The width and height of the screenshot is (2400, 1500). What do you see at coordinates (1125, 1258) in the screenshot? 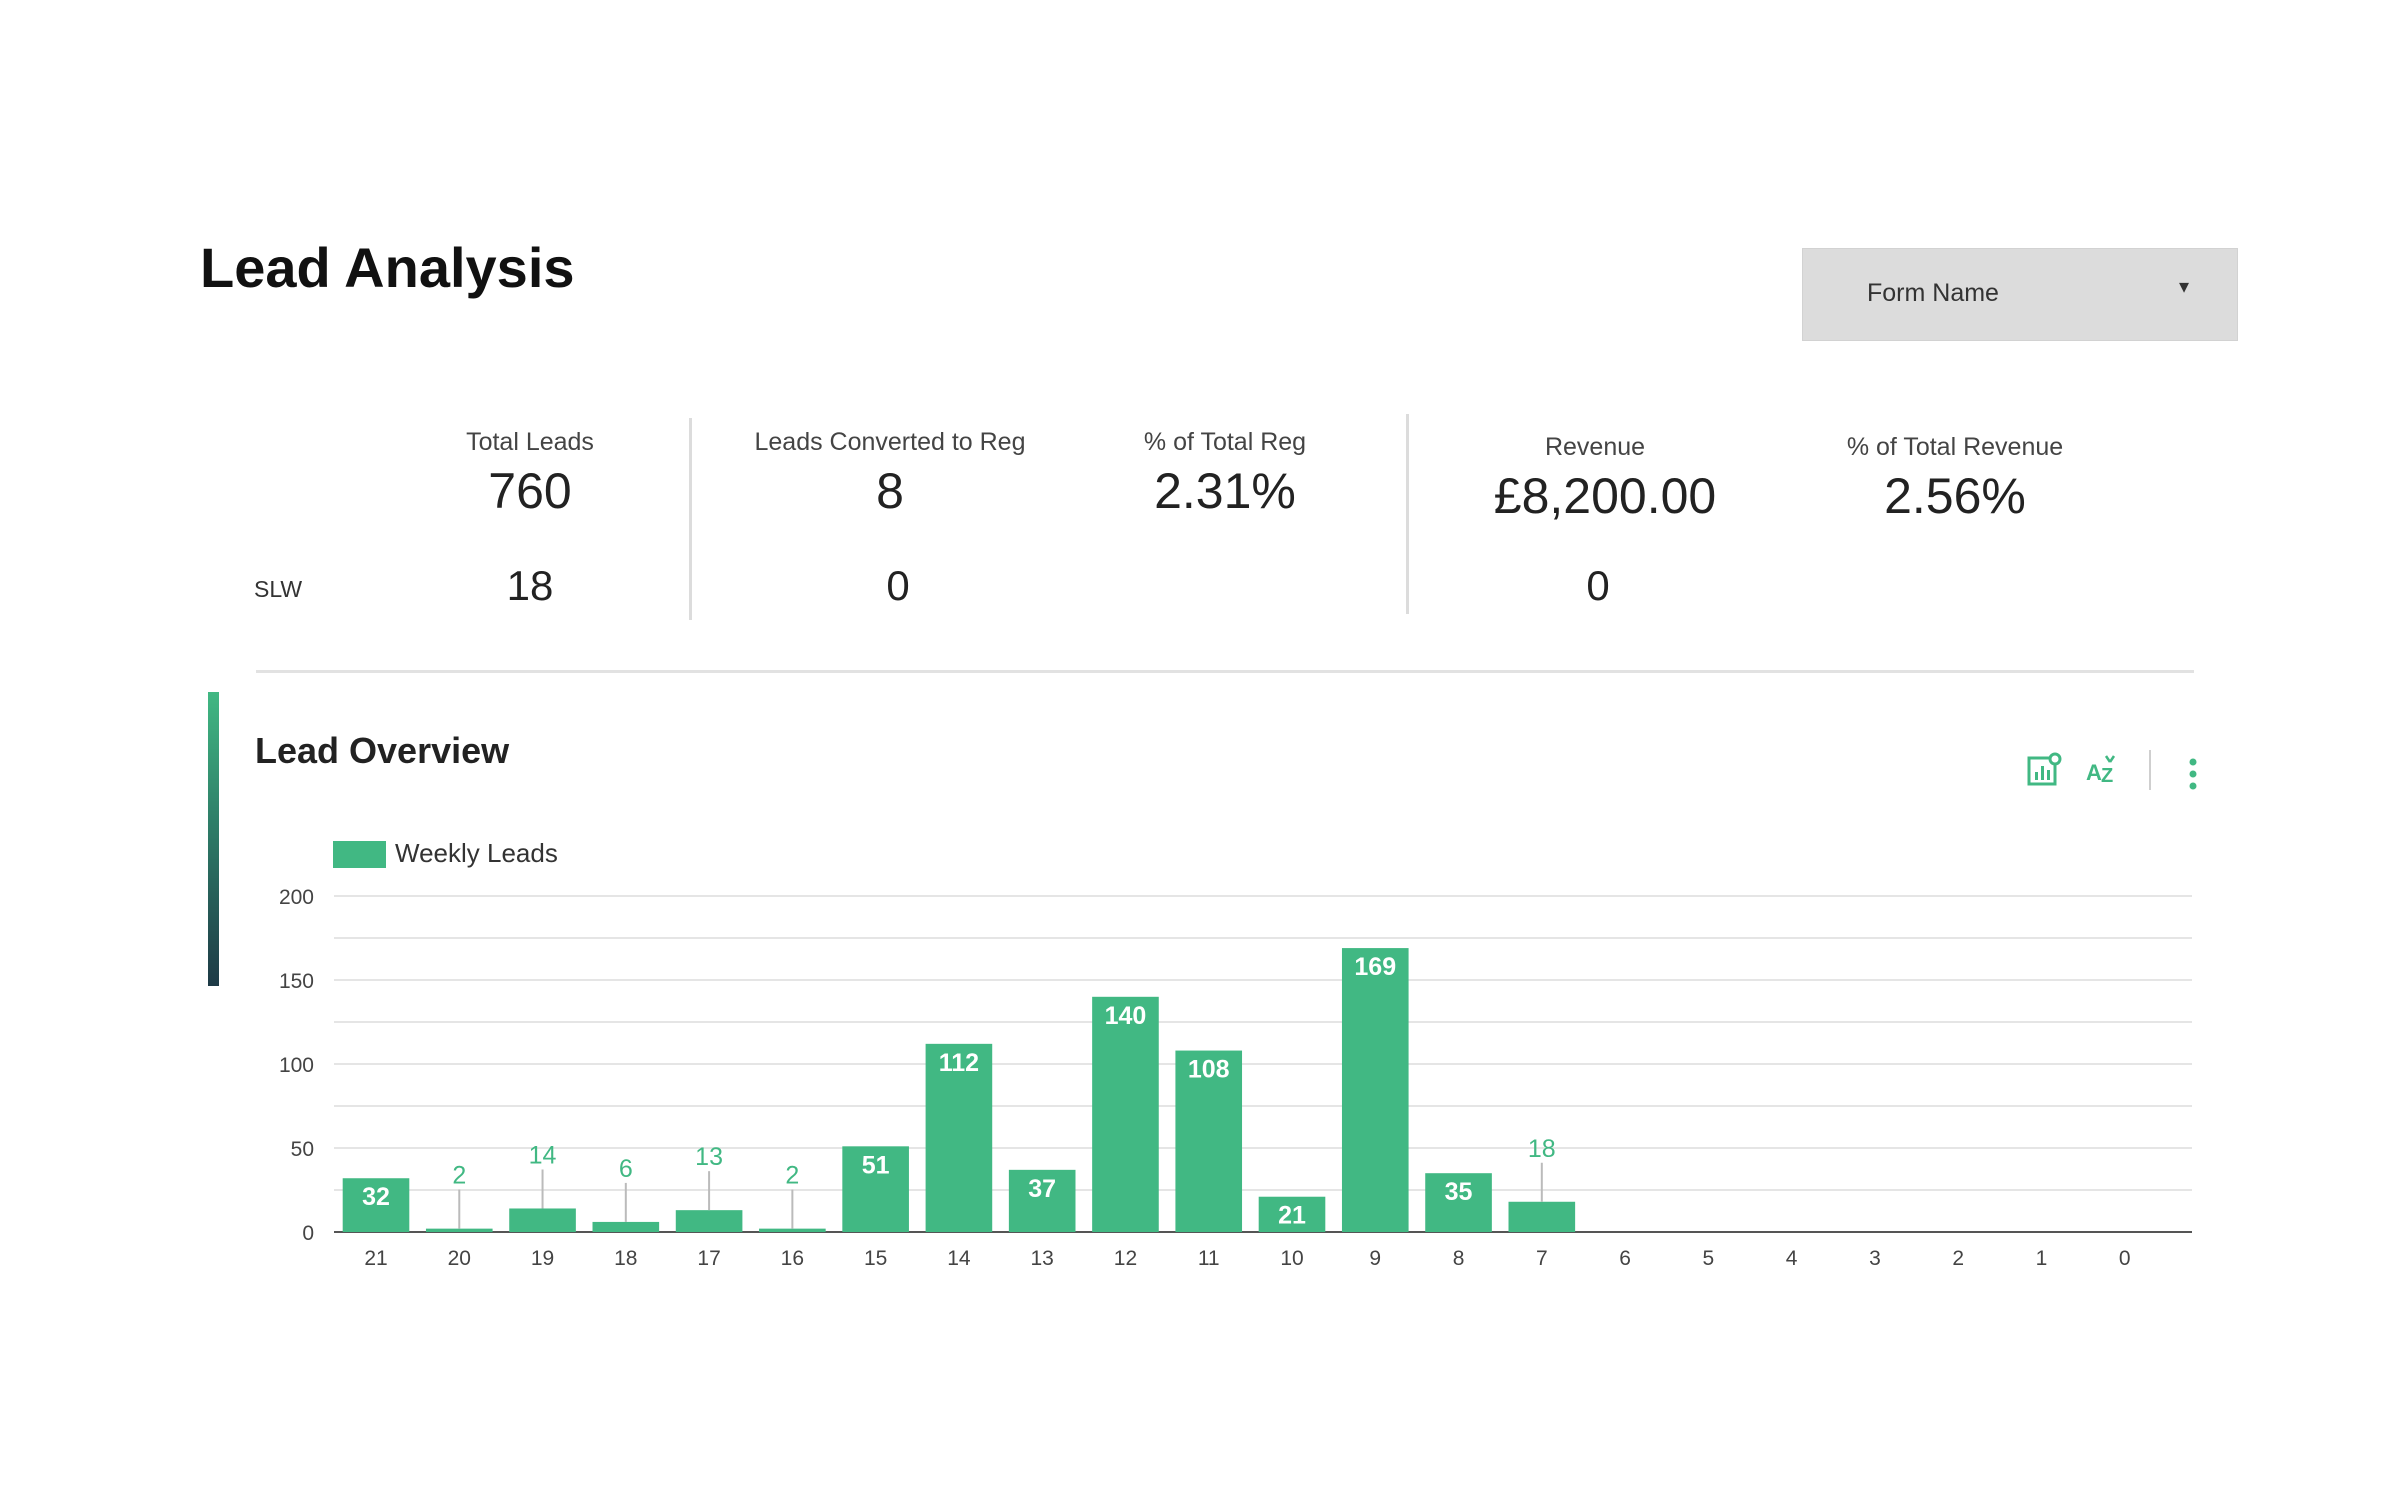
I see `x-tick-label: 12` at bounding box center [1125, 1258].